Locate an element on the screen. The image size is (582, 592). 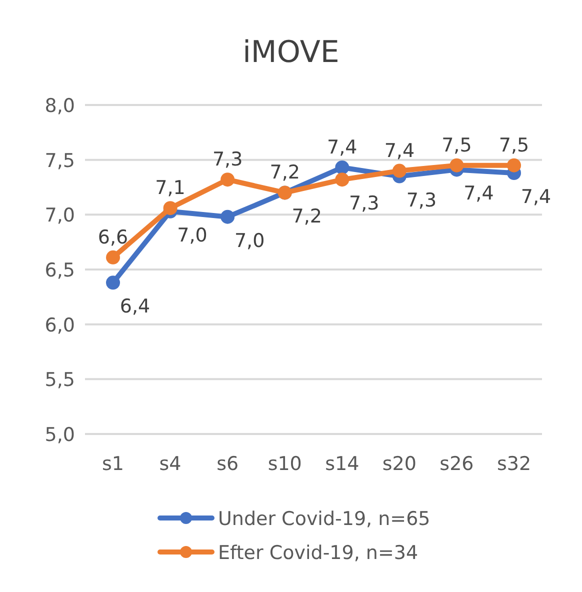
x-tick-label: s4 is located at coordinates (170, 464).